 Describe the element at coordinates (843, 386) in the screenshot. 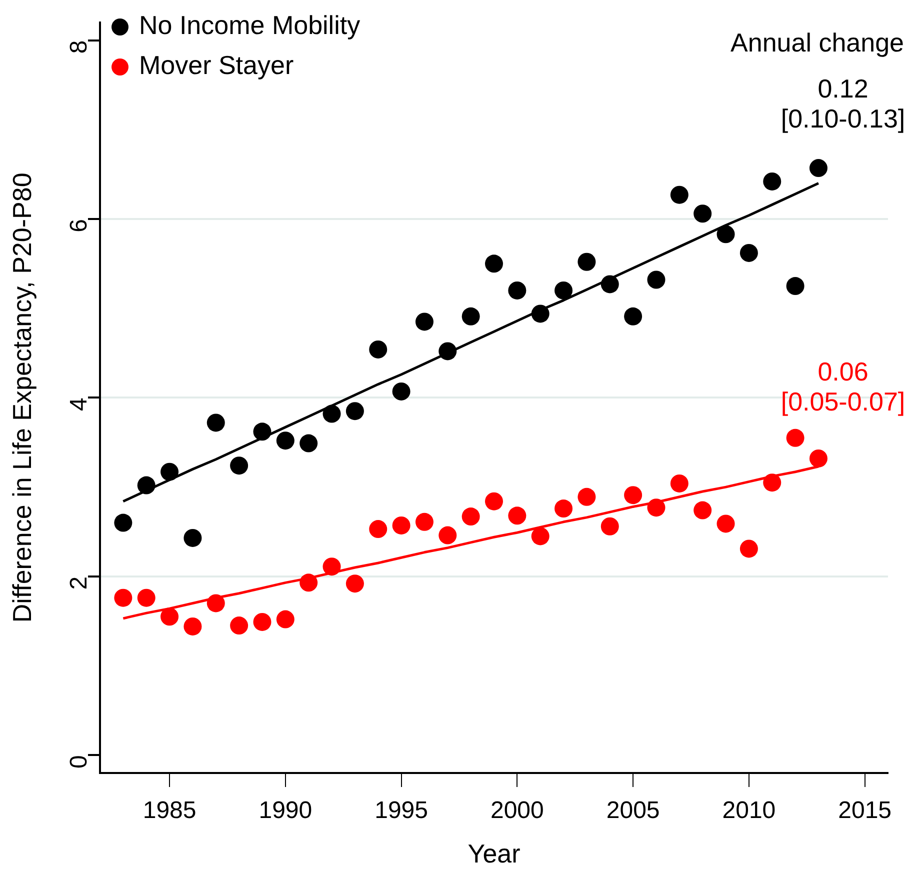

I see `annotation: 0.06 [0.05-0.07]` at that location.